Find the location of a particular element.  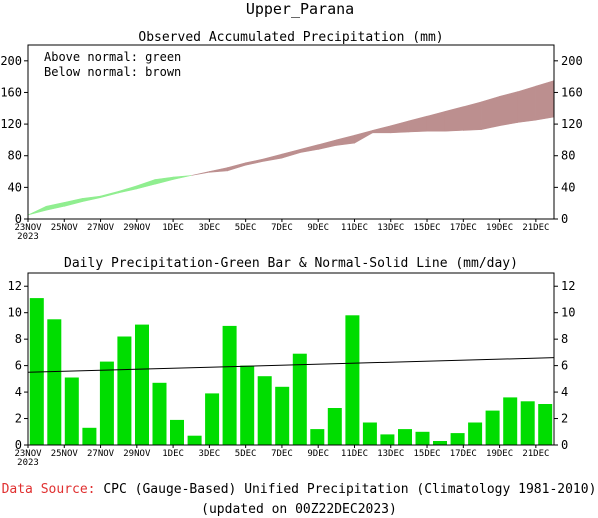

data-source-label: Data Source: is located at coordinates (48, 489).